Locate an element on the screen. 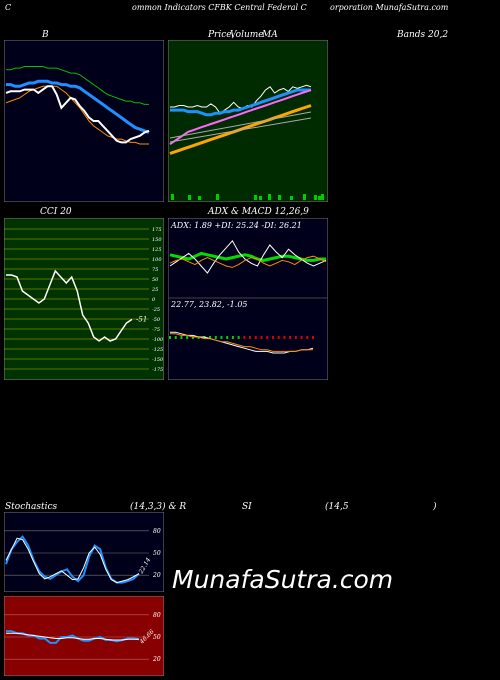  cci-tick-label: 125 is located at coordinates (157, 250).